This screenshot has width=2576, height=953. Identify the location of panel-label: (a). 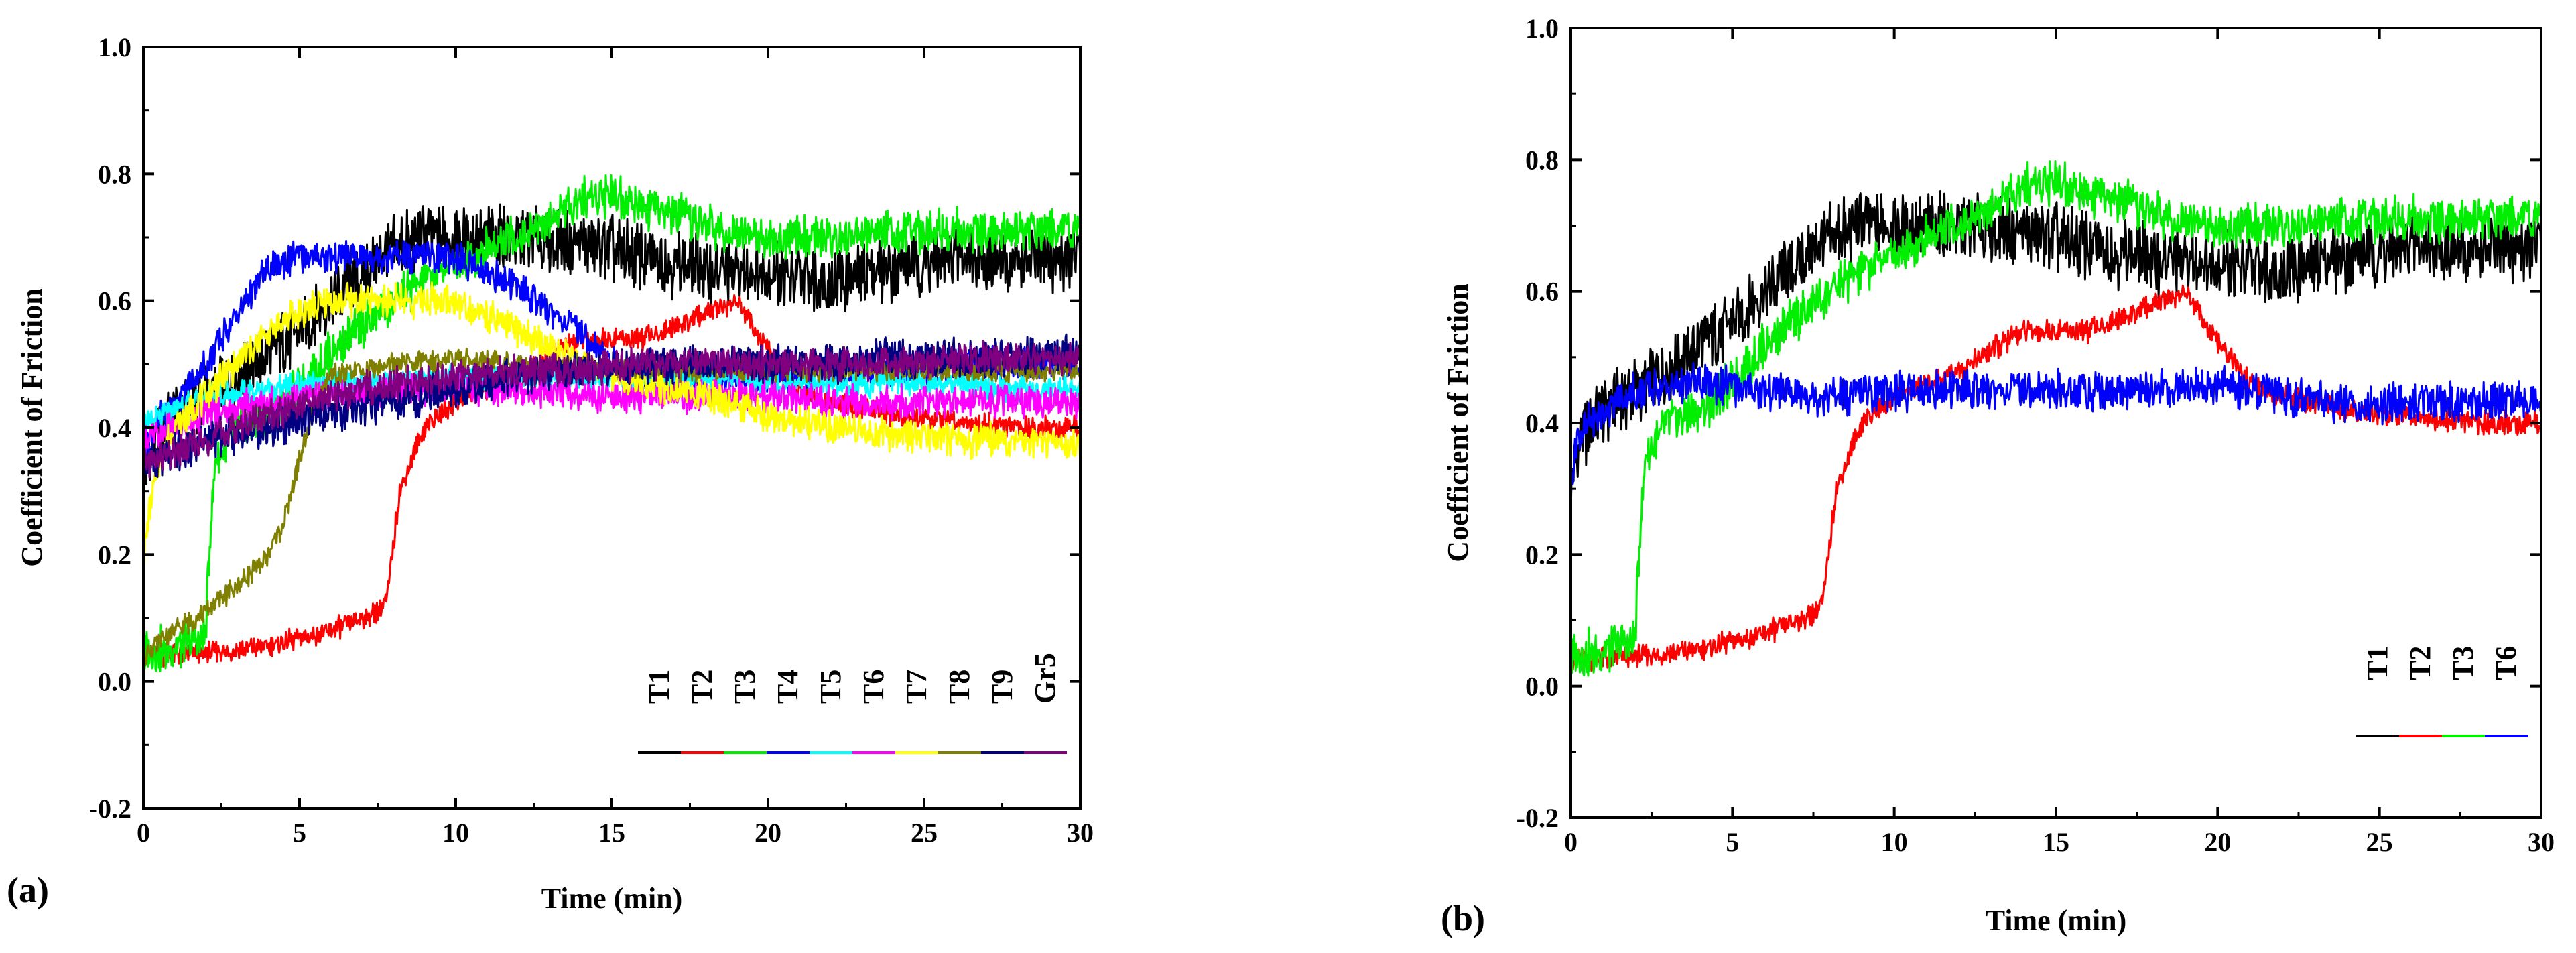
(28, 890).